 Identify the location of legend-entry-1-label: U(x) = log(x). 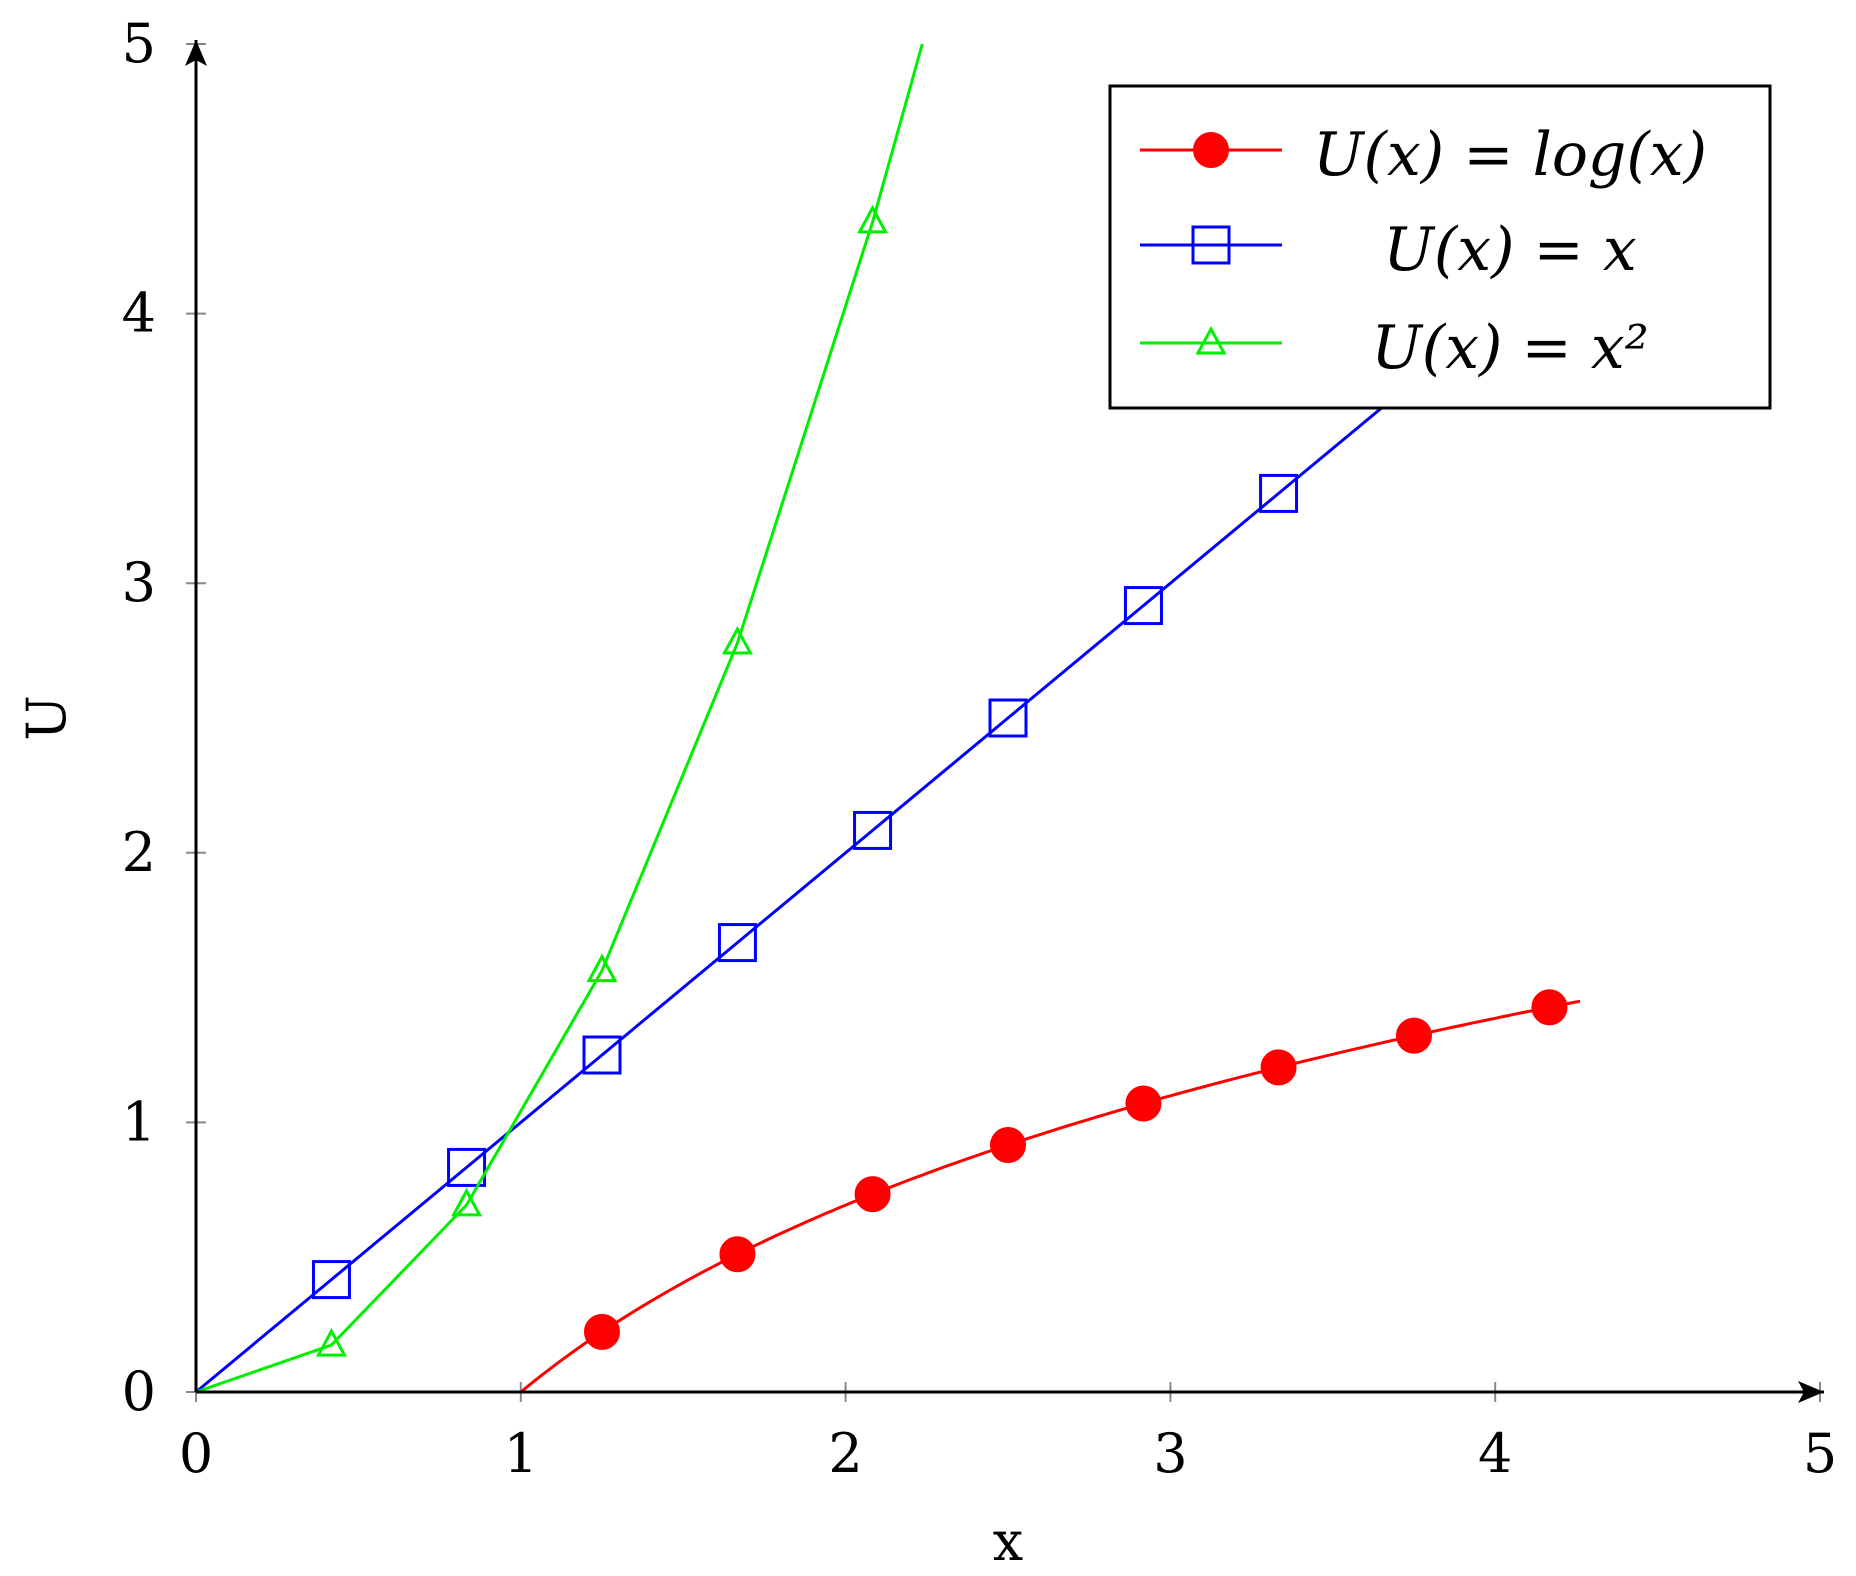
(1510, 155).